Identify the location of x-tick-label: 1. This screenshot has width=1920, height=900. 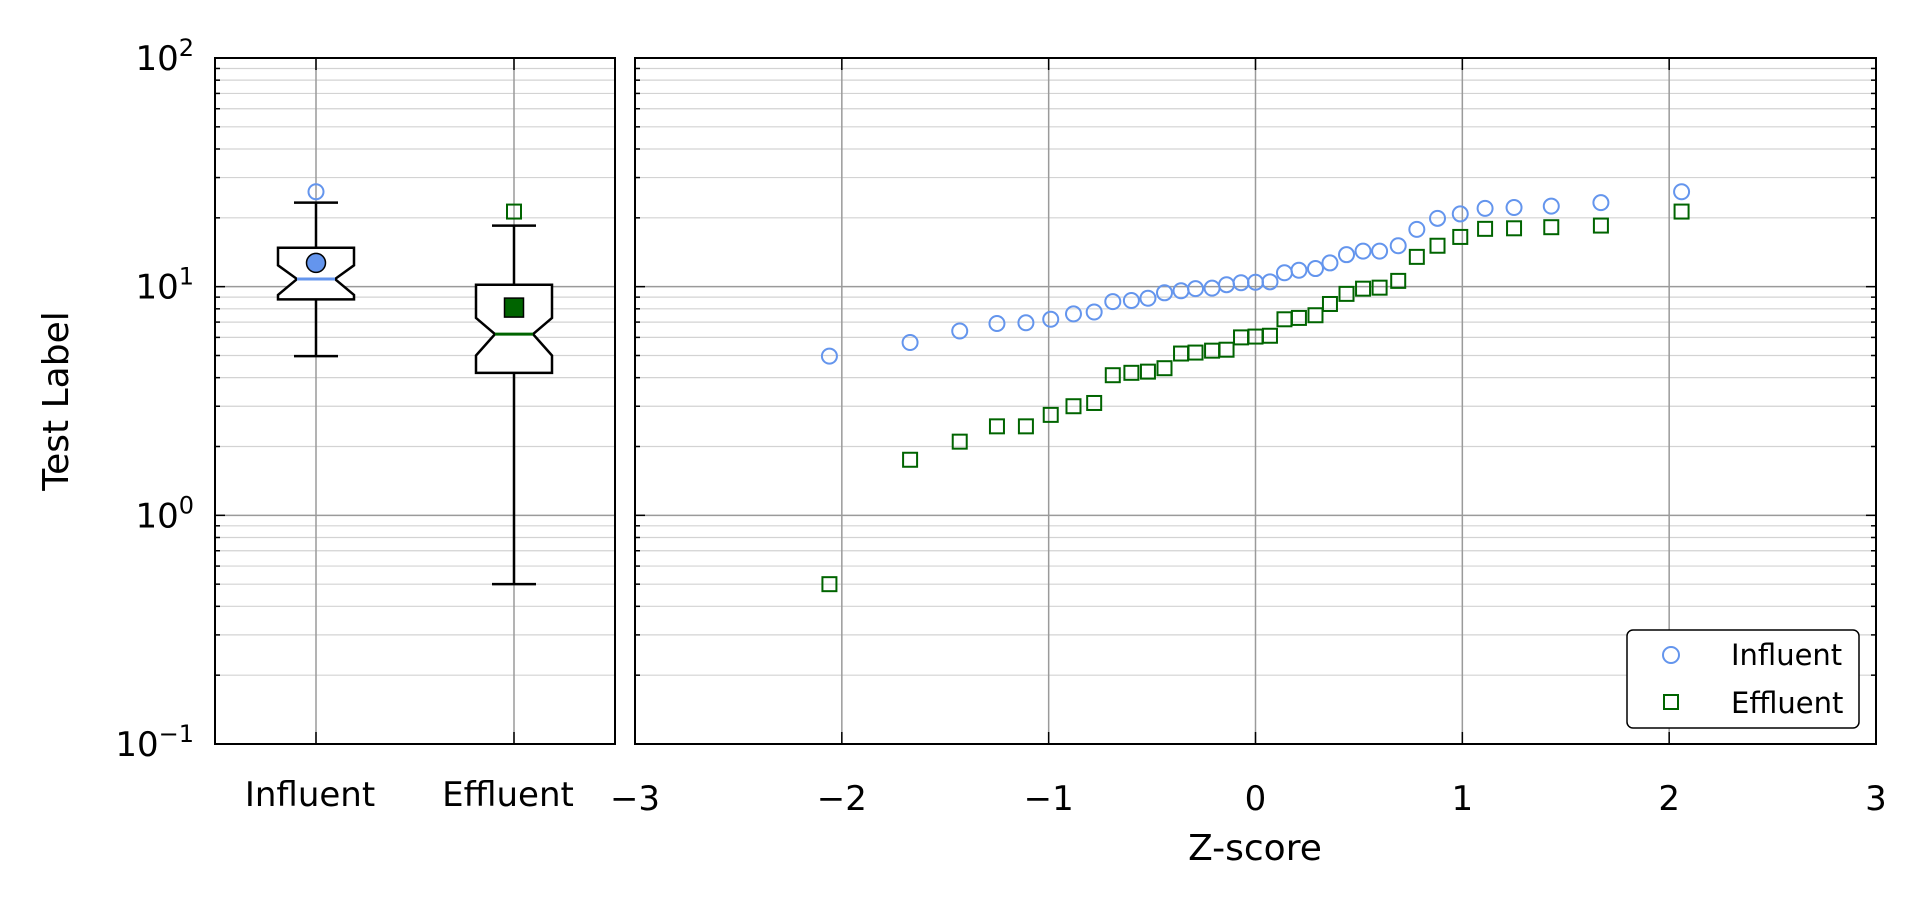
(1463, 799).